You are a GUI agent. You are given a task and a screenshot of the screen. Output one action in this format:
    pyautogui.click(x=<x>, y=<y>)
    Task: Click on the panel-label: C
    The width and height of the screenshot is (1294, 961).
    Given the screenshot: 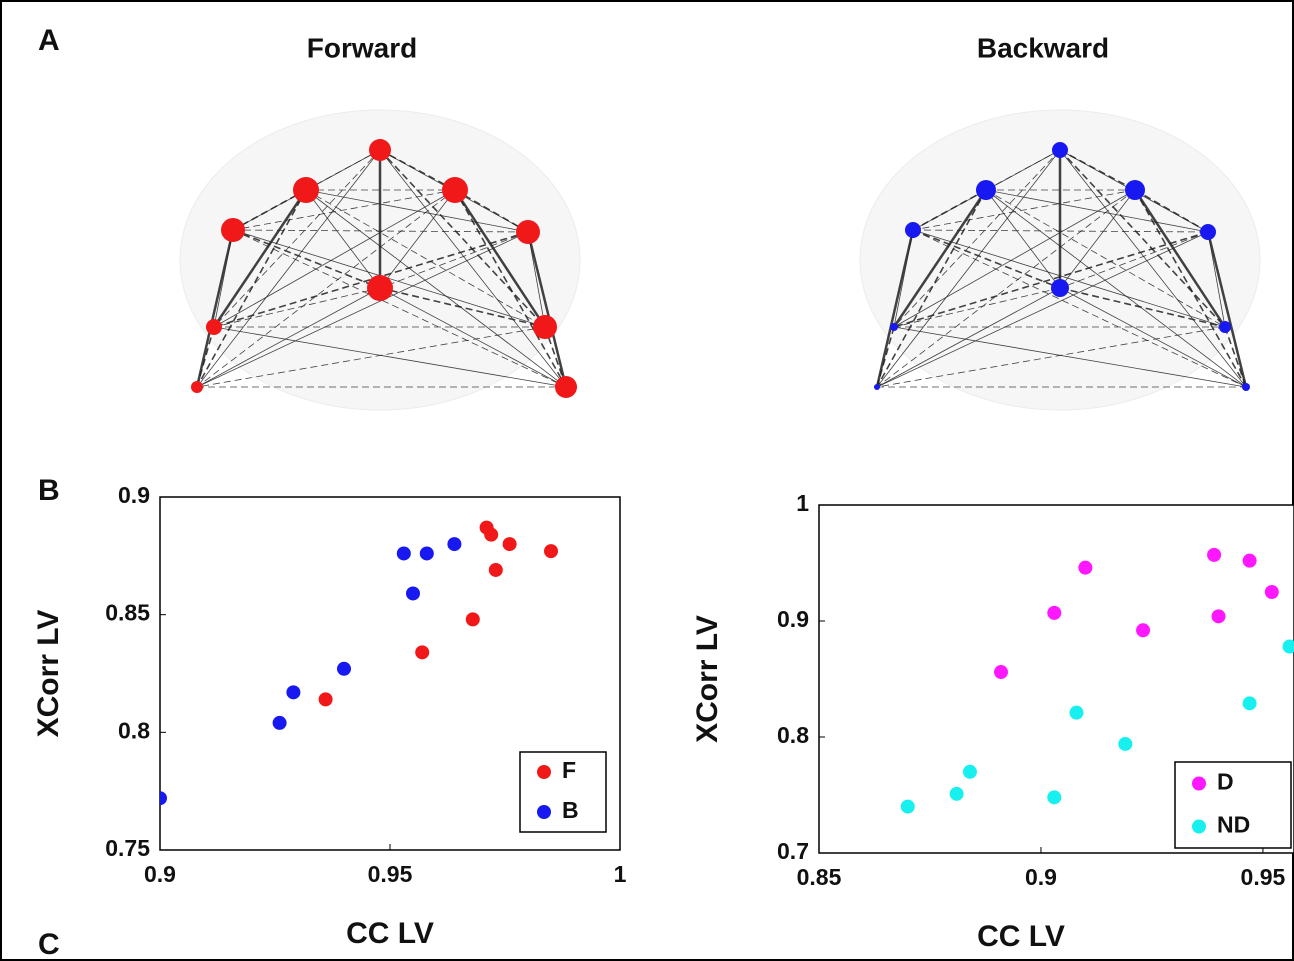 What is the action you would take?
    pyautogui.click(x=49, y=944)
    